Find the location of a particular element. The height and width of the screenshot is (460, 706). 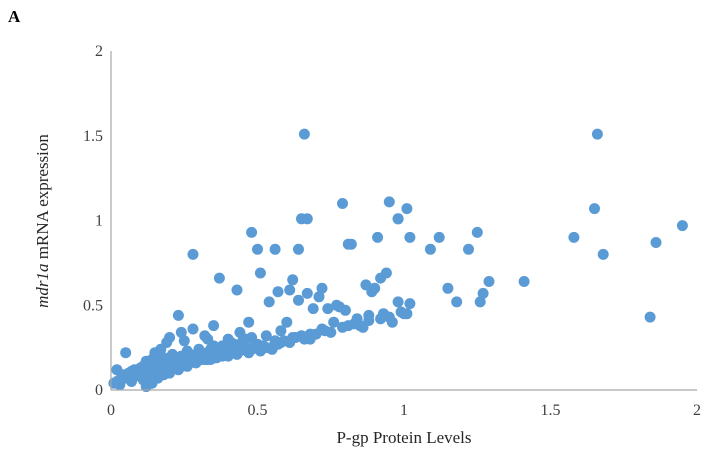

x-tick-label: 0.5 is located at coordinates (258, 410).